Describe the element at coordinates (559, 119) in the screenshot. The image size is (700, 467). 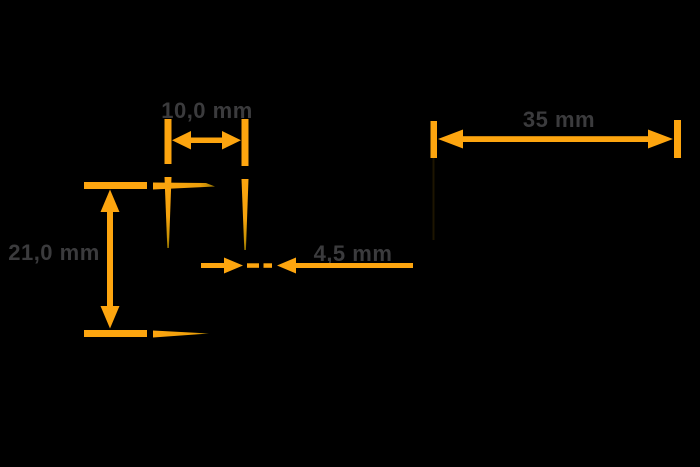
I see `dimension-label-right-width: 35 mm` at that location.